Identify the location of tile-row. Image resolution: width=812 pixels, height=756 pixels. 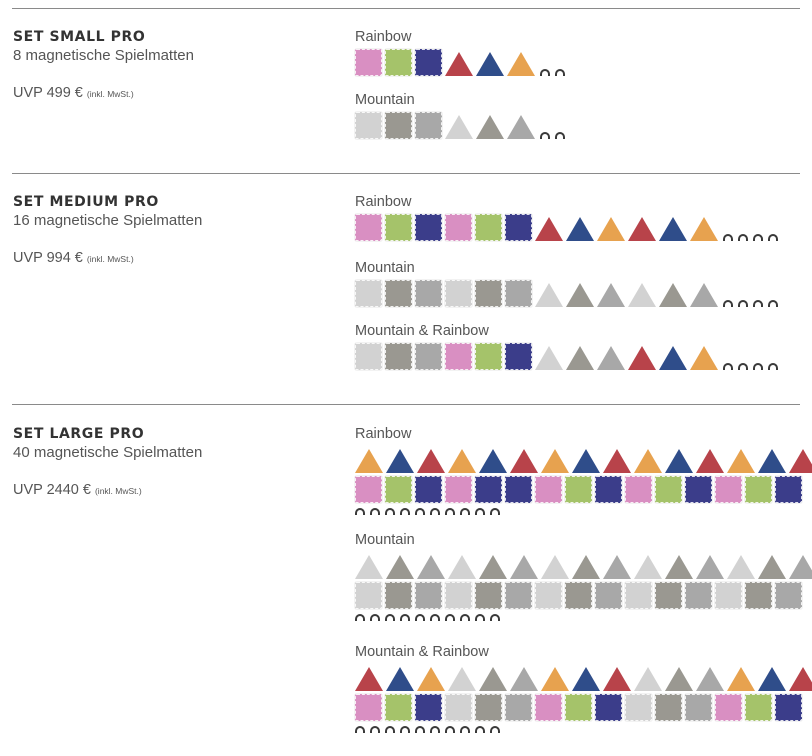
(583, 489).